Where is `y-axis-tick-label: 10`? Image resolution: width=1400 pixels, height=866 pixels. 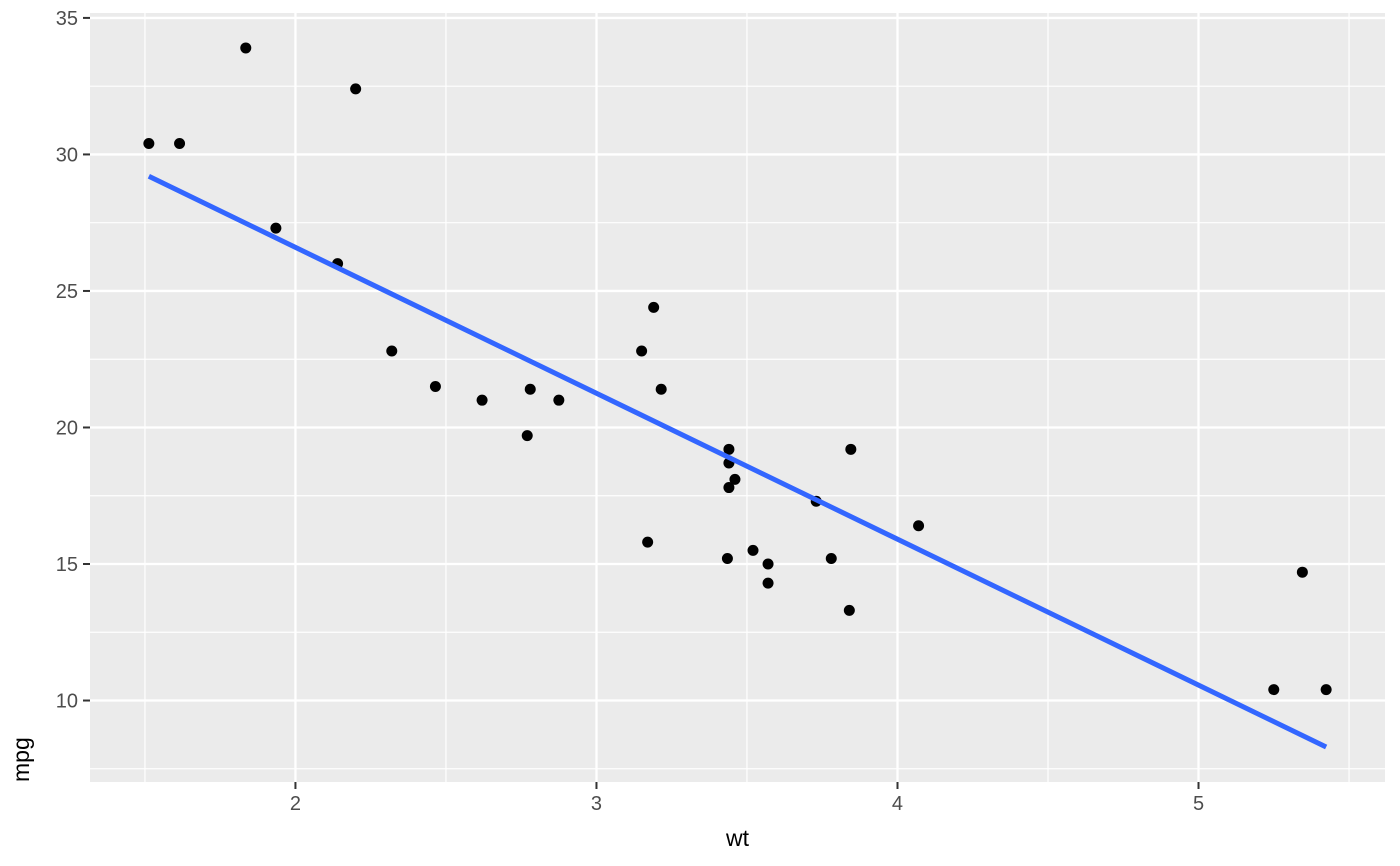
y-axis-tick-label: 10 is located at coordinates (67, 702).